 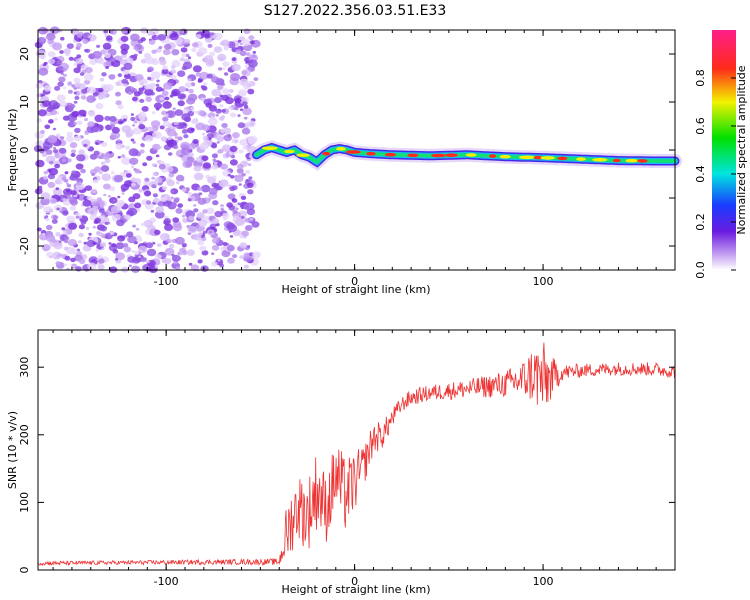 I want to click on snr-y-tick-label: 300, so click(x=24, y=367).